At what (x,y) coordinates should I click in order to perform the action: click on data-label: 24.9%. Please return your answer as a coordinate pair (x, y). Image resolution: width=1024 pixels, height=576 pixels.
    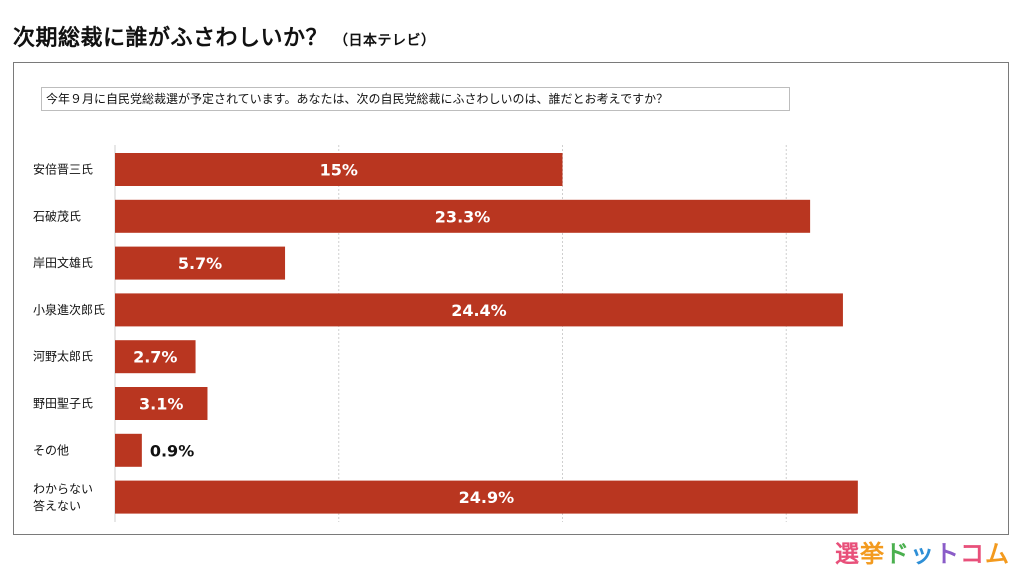
    Looking at the image, I should click on (487, 497).